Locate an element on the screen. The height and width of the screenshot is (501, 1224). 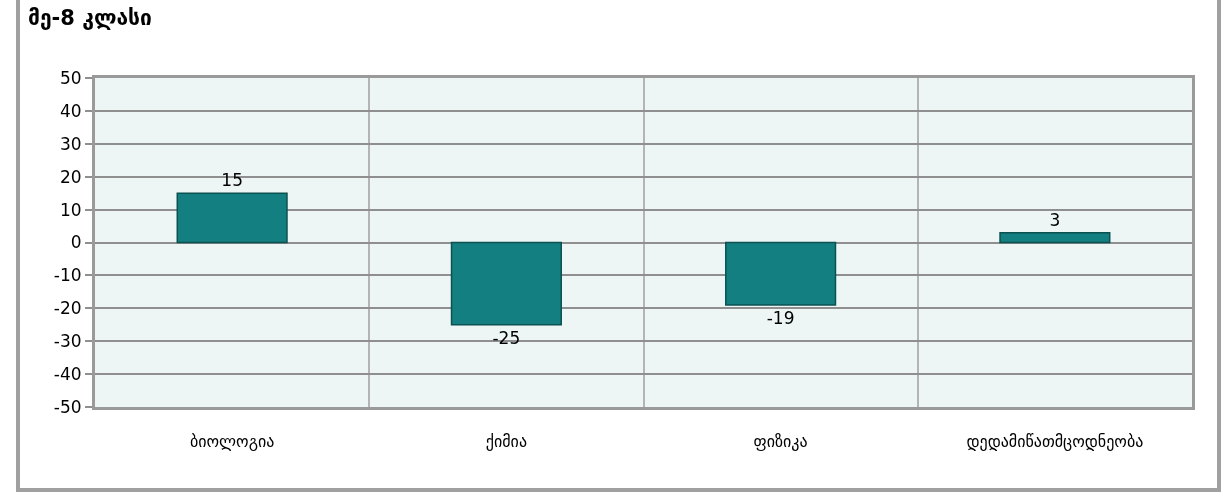
data-label: -19 is located at coordinates (780, 318).